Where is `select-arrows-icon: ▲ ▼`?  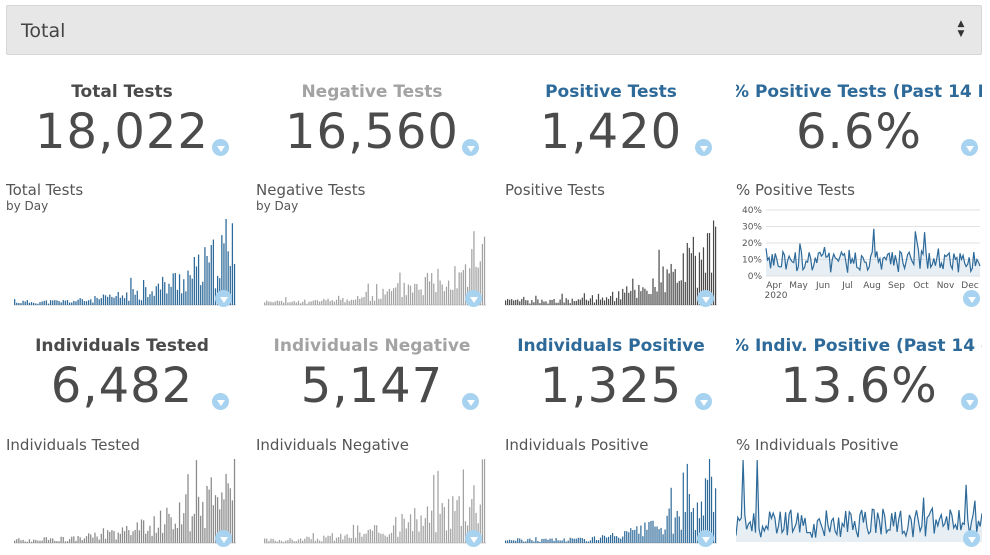
select-arrows-icon: ▲ ▼ is located at coordinates (961, 29).